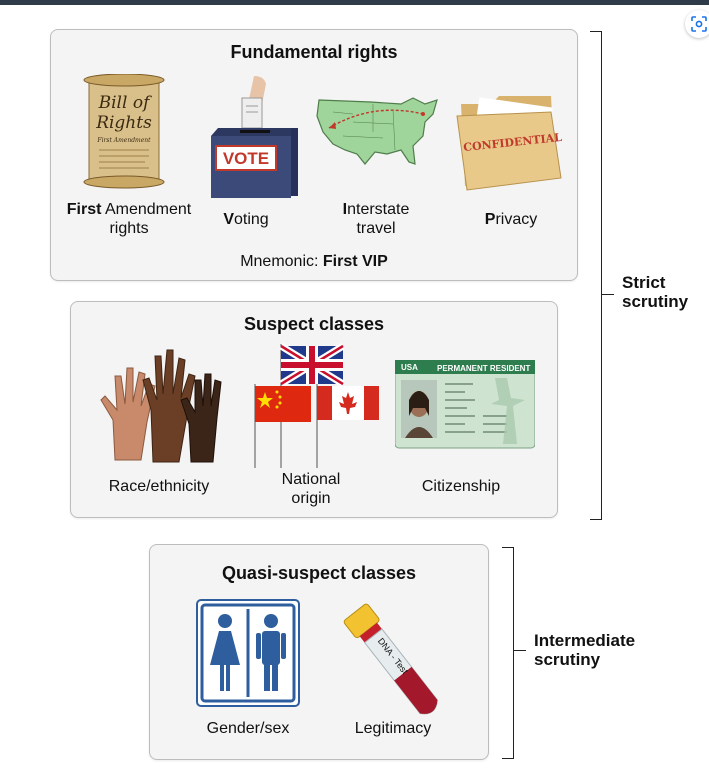  I want to click on item-race-ethnicity: Race/ethnicity, so click(159, 486).